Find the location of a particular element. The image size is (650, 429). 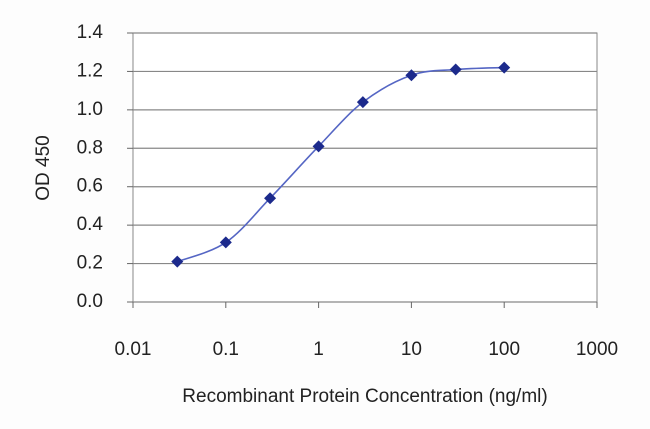

y-tick-label: 0.0 is located at coordinates (90, 301).